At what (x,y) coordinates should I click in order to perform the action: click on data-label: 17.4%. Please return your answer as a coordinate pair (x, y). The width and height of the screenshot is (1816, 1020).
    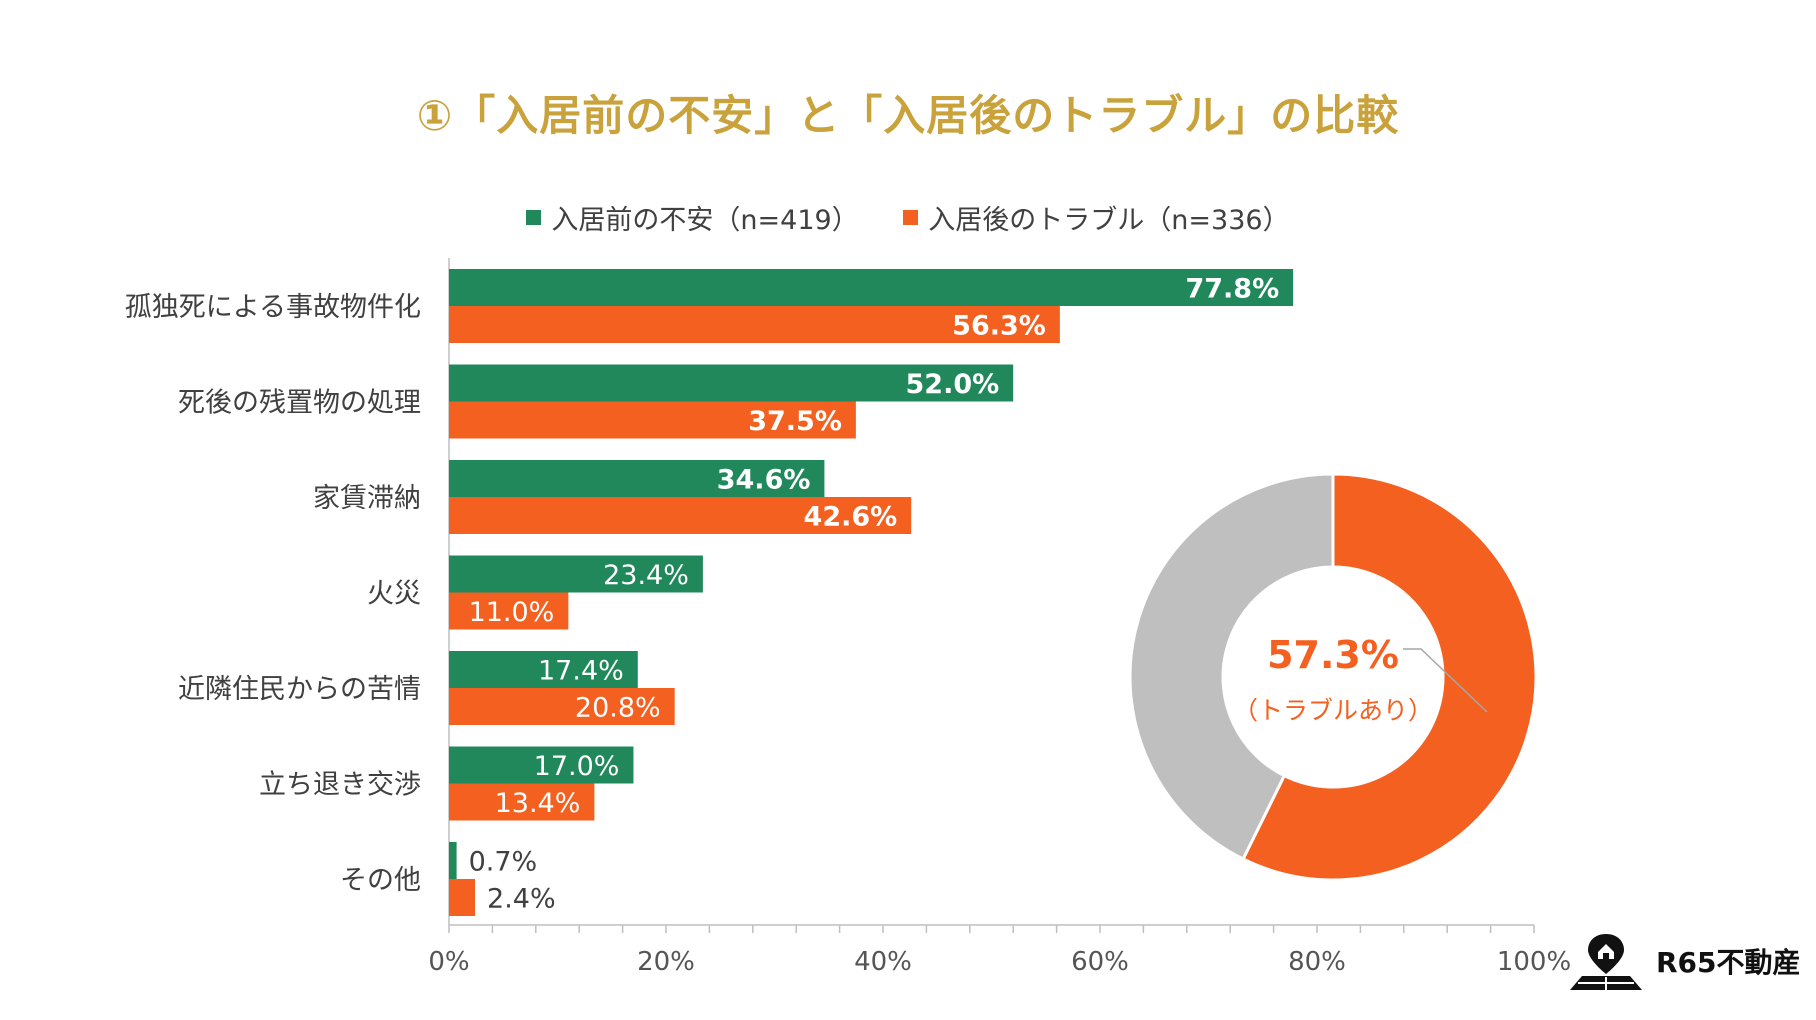
    Looking at the image, I should click on (581, 671).